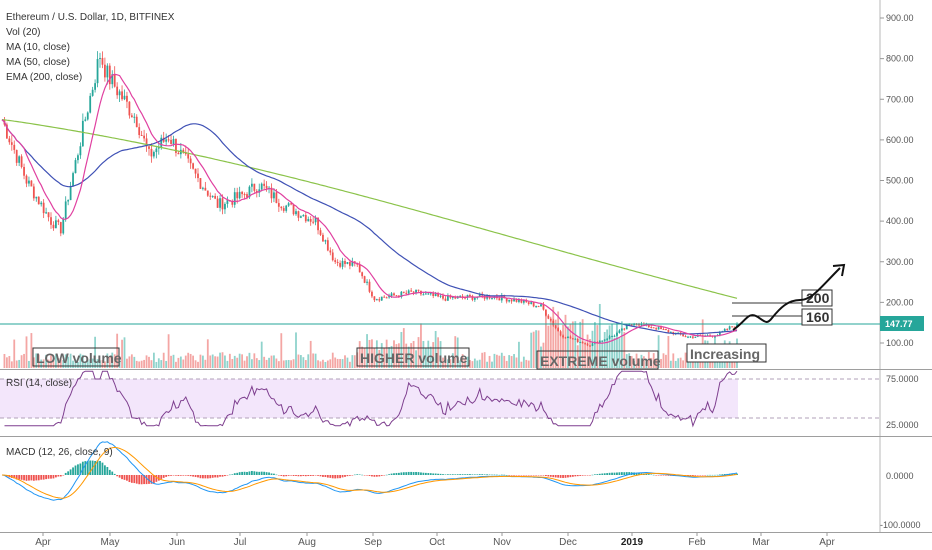  Describe the element at coordinates (437, 542) in the screenshot. I see `month-label: Oct` at that location.